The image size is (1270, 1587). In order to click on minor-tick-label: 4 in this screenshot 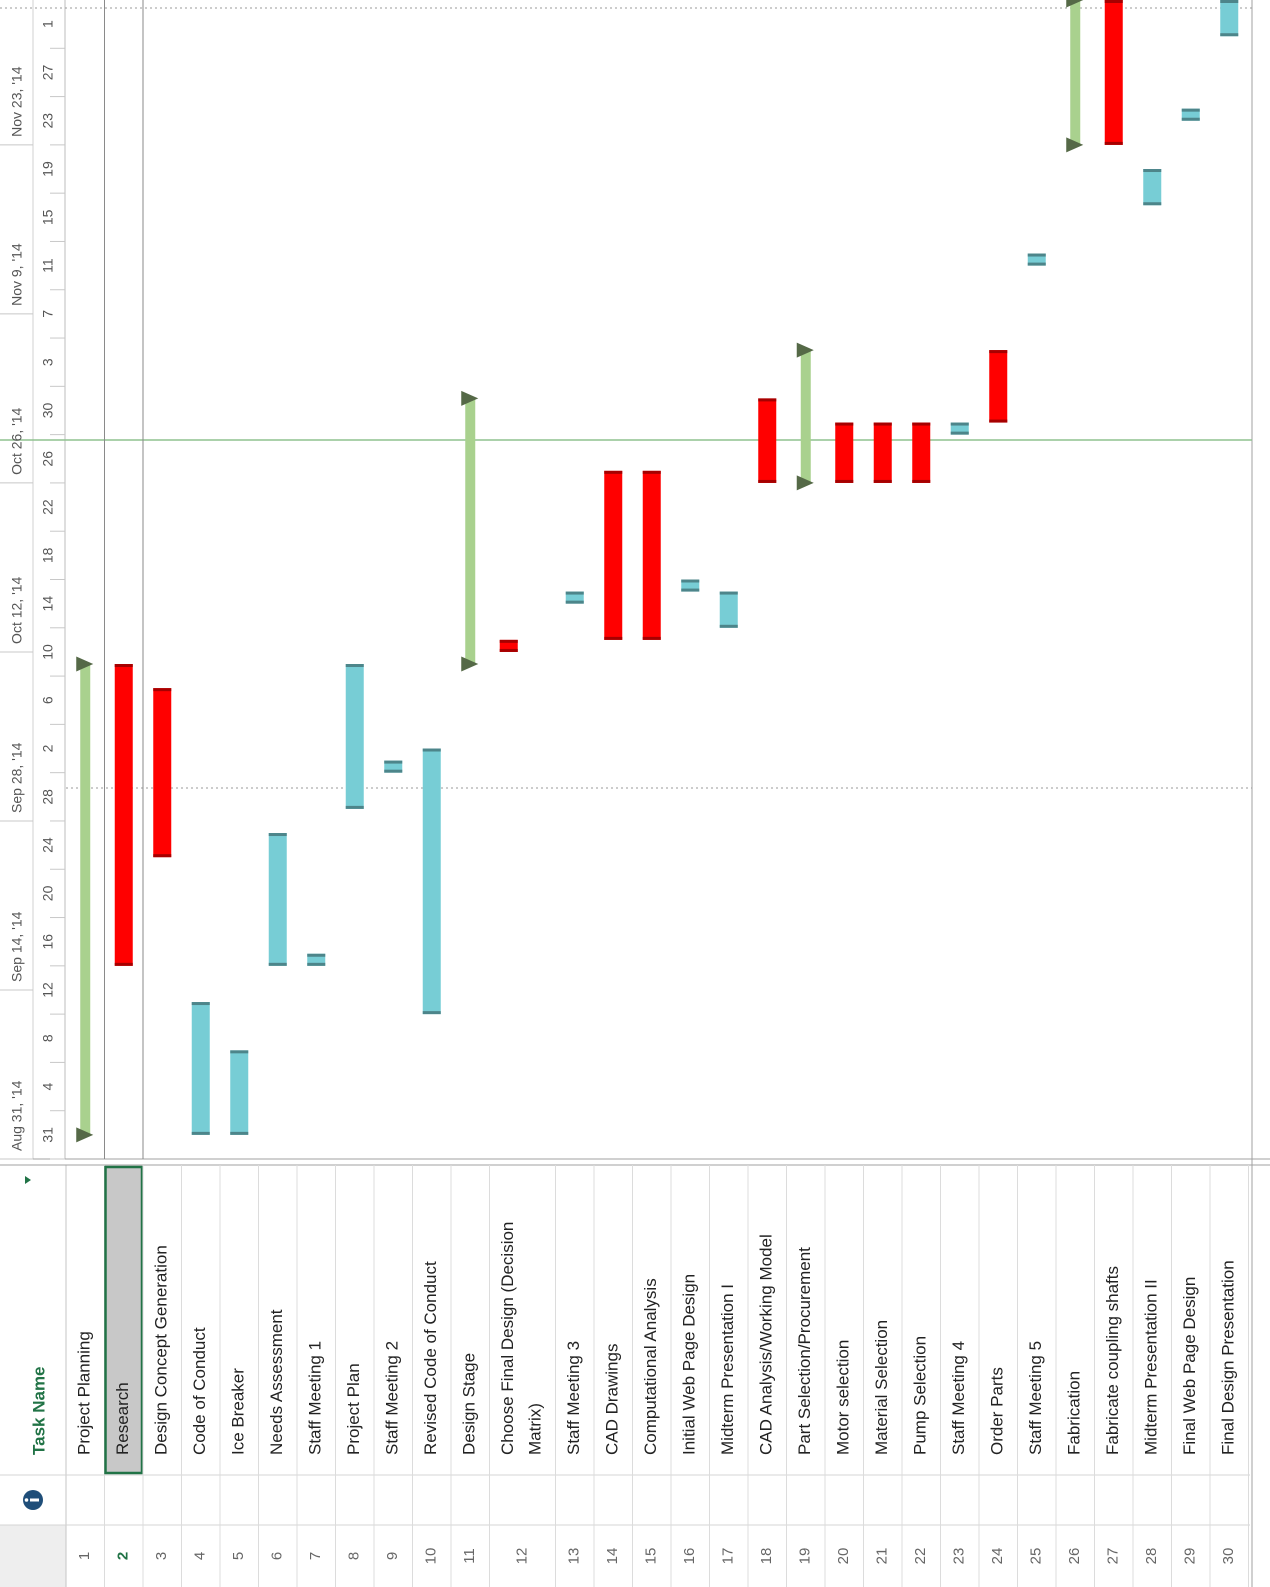, I will do `click(48, 1086)`.